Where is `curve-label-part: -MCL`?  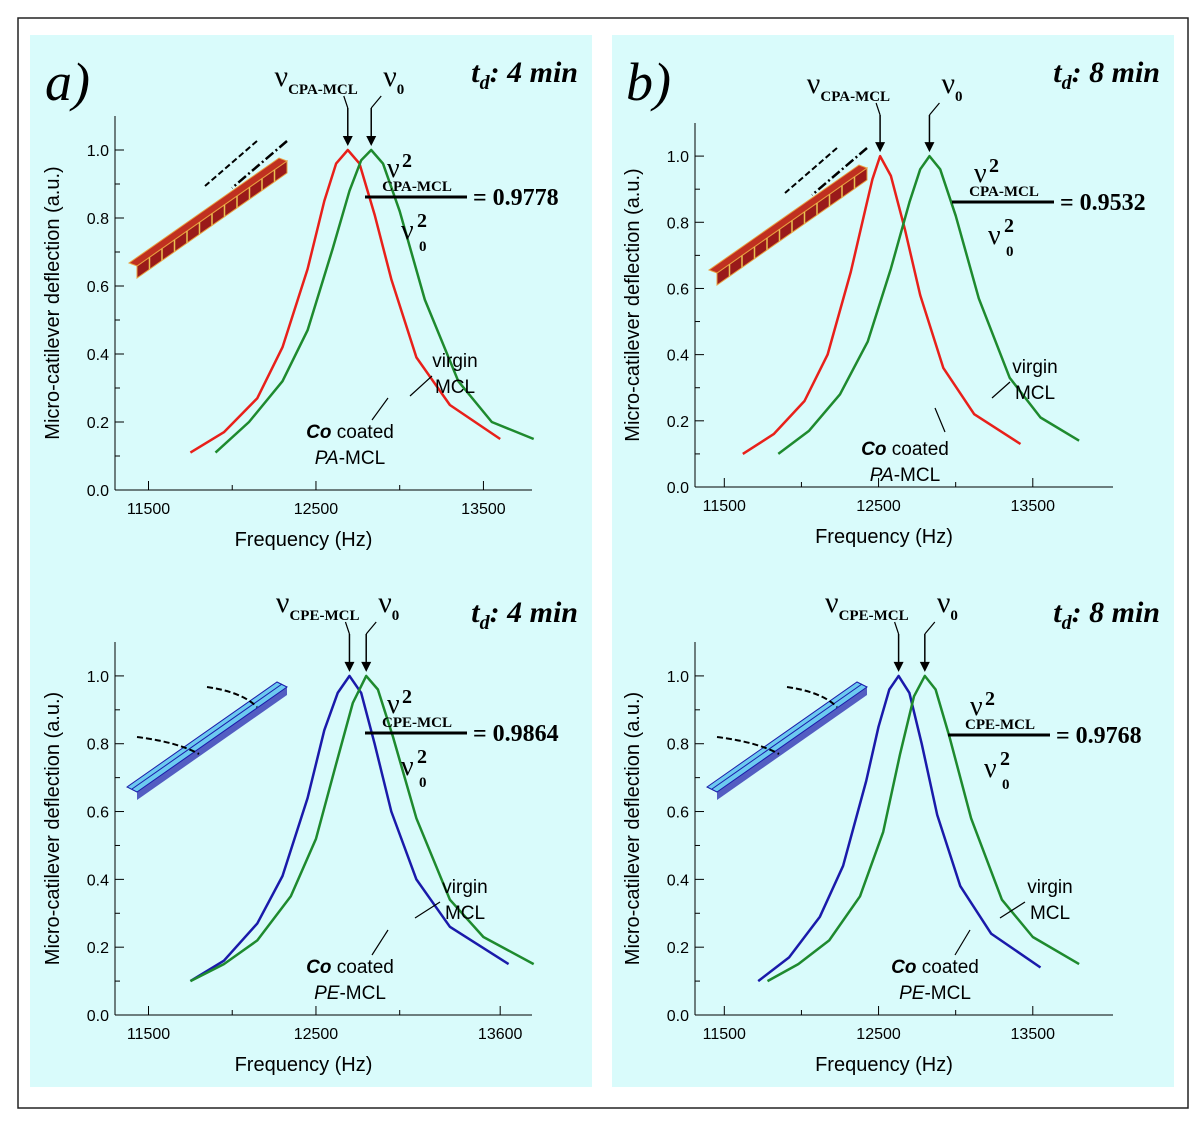
curve-label-part: -MCL is located at coordinates (947, 993).